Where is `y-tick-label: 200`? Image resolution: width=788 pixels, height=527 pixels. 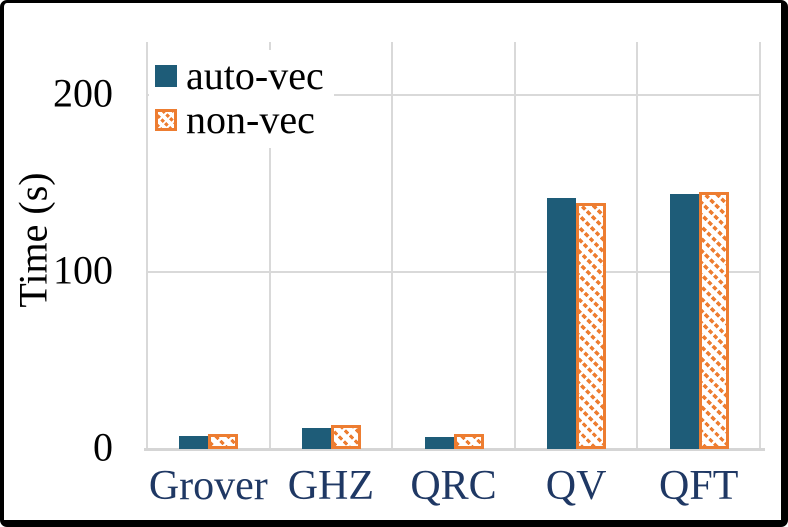 y-tick-label: 200 is located at coordinates (83, 93).